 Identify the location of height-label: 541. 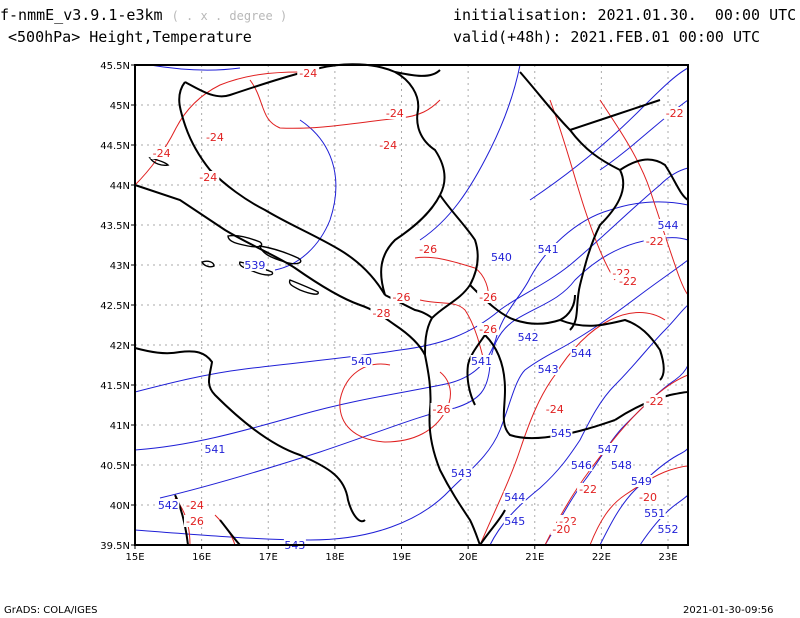
(481, 361).